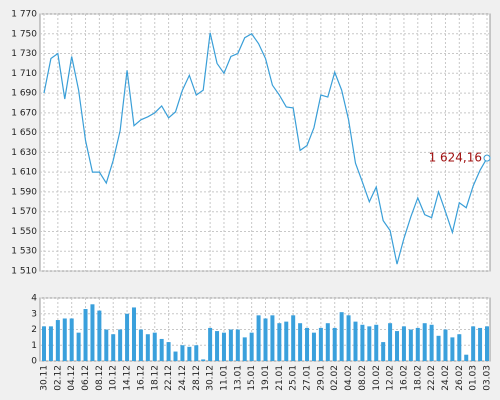 This screenshot has height=400, width=500. I want to click on y-tick-label: 1 670, so click(24, 113).